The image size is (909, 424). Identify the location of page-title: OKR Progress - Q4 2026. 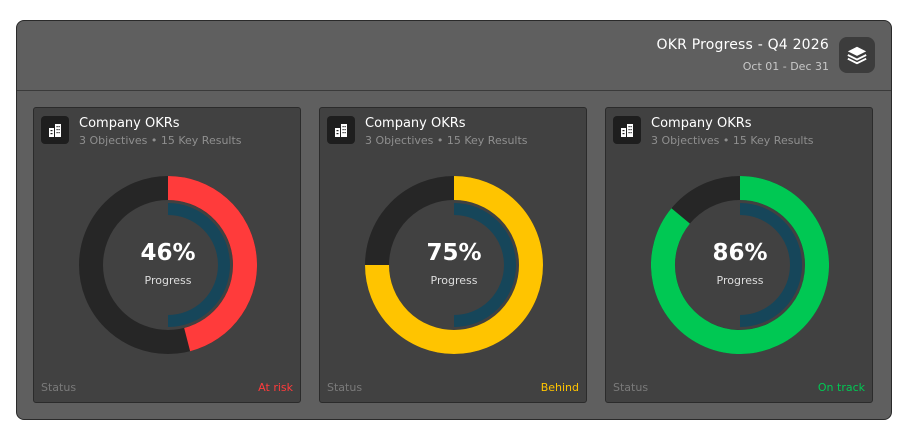
(742, 45).